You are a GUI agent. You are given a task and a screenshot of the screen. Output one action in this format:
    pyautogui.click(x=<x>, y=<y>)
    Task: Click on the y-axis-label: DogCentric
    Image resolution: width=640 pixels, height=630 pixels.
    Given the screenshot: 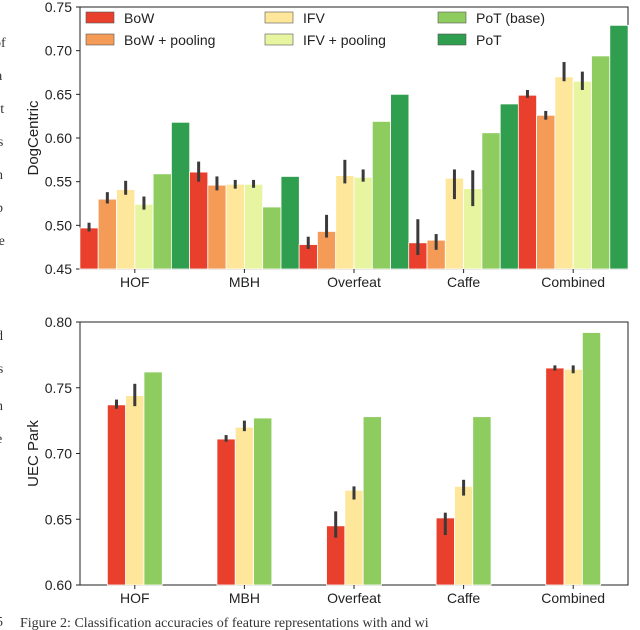 What is the action you would take?
    pyautogui.click(x=33, y=138)
    